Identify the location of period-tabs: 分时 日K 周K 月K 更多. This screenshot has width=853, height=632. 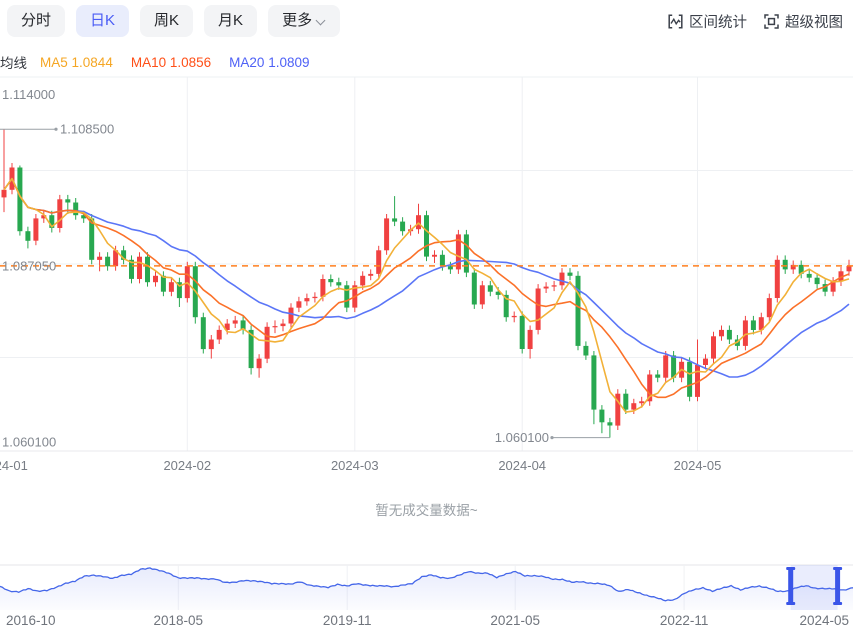
(174, 21).